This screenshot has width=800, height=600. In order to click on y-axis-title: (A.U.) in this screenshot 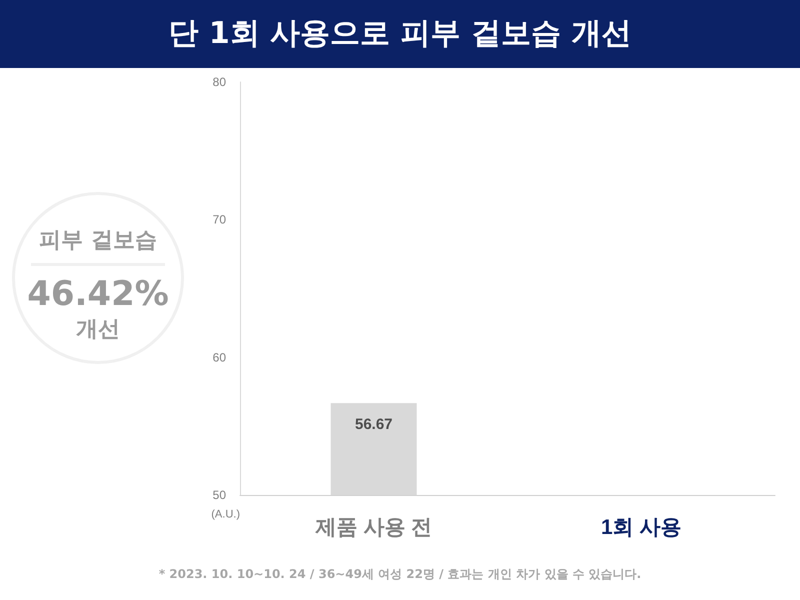, I will do `click(225, 514)`.